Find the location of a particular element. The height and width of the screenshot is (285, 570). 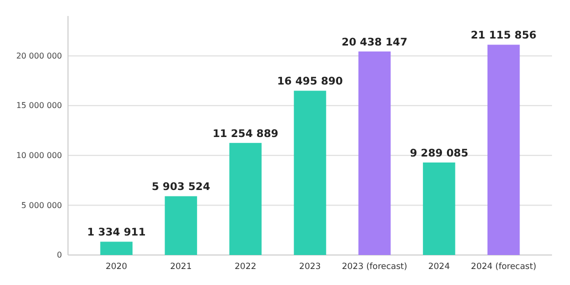

y-tick-label: 15 000 000 is located at coordinates (39, 105).